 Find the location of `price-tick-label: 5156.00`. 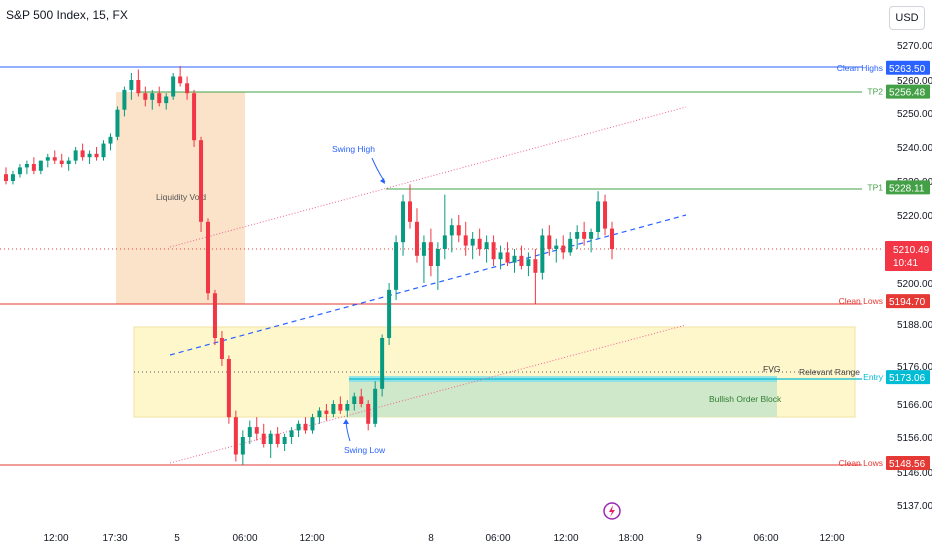

price-tick-label: 5156.00 is located at coordinates (914, 438).